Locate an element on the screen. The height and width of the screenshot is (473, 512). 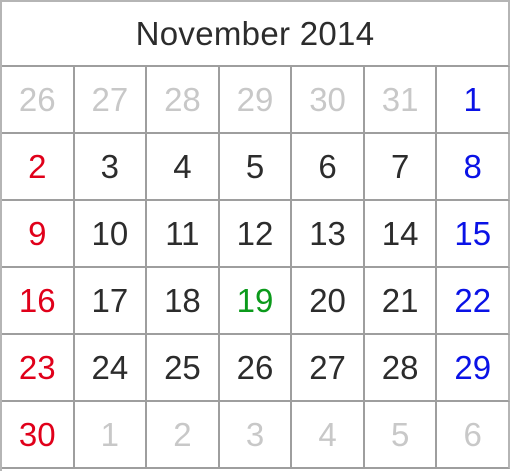
day-cell: 23 is located at coordinates (38, 368).